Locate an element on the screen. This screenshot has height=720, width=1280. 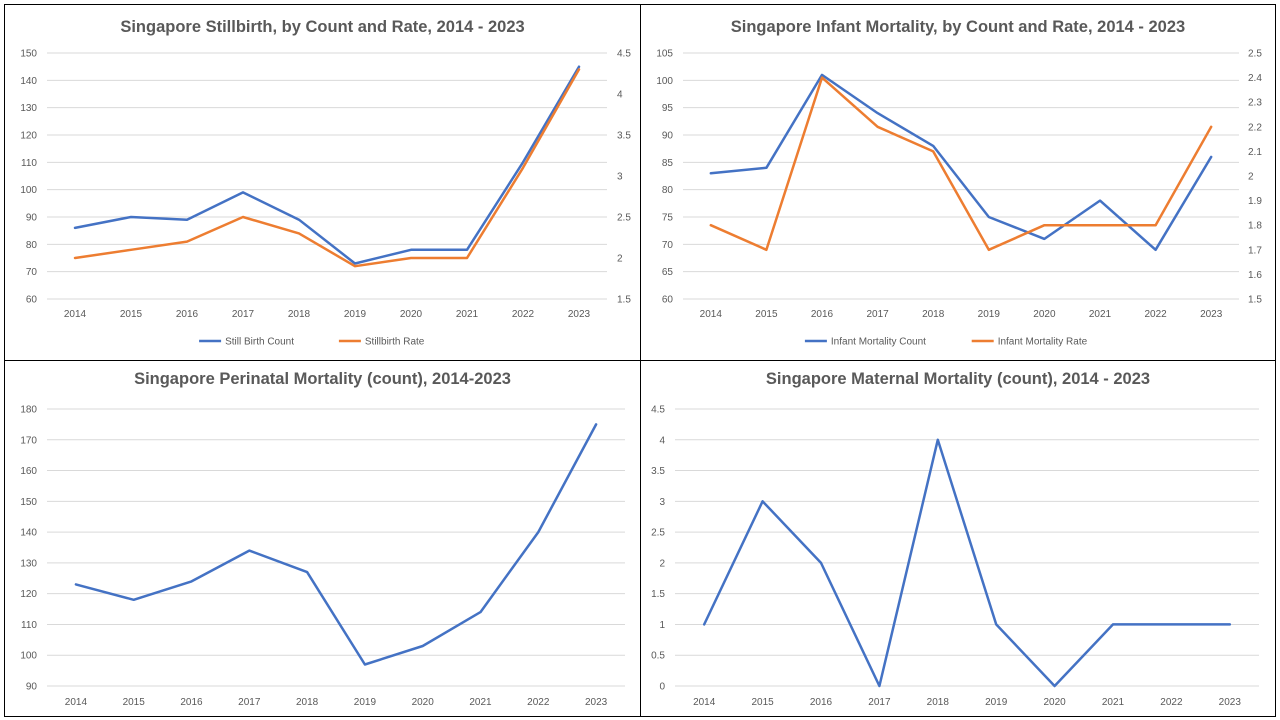
y2-tick-label: 2.1 is located at coordinates (1255, 152).